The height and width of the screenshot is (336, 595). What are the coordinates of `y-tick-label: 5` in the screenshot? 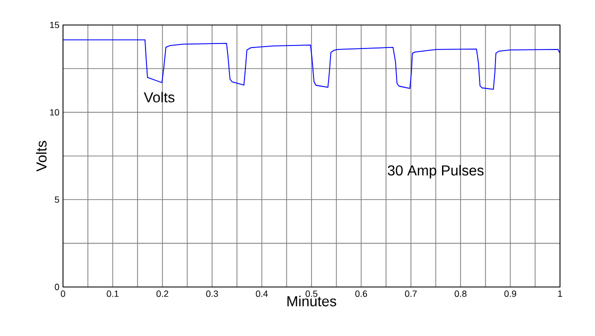 It's located at (57, 199).